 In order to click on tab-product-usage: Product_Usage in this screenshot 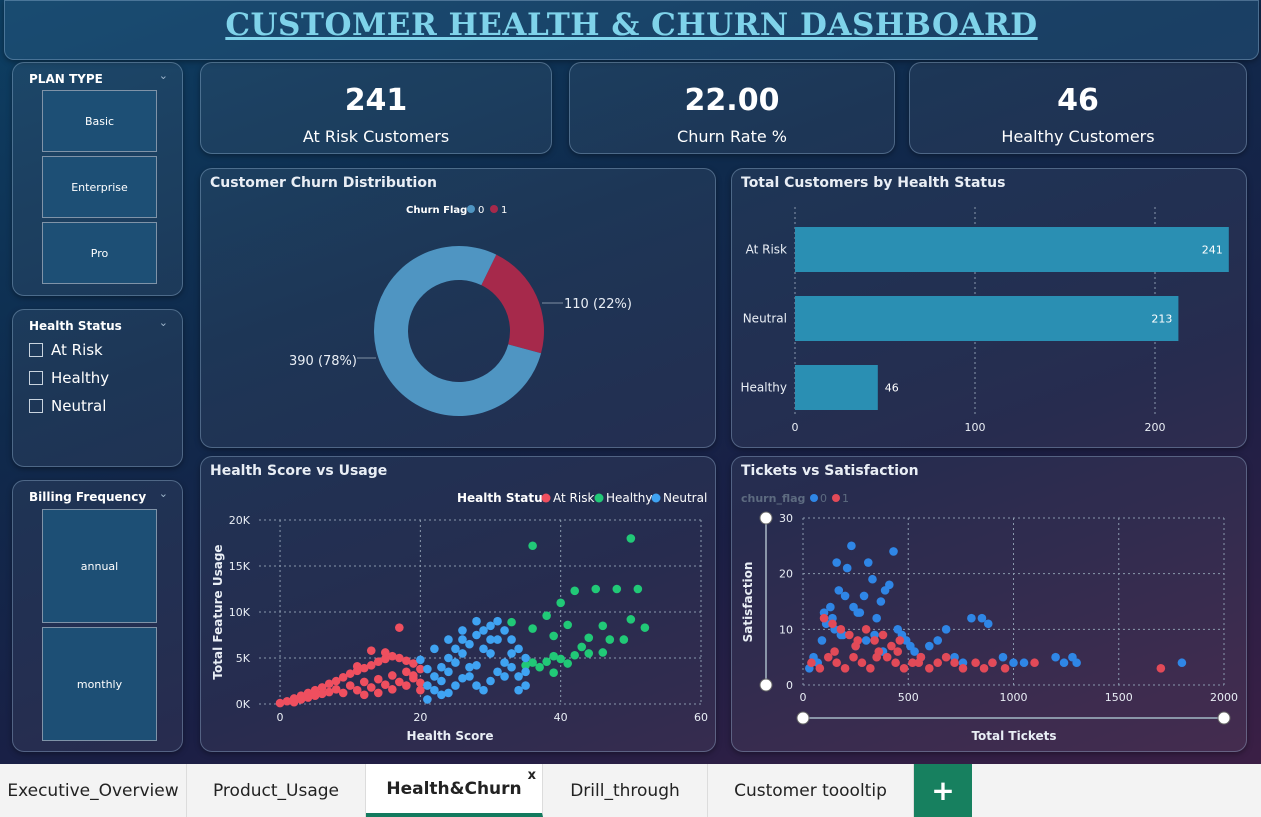, I will do `click(276, 790)`.